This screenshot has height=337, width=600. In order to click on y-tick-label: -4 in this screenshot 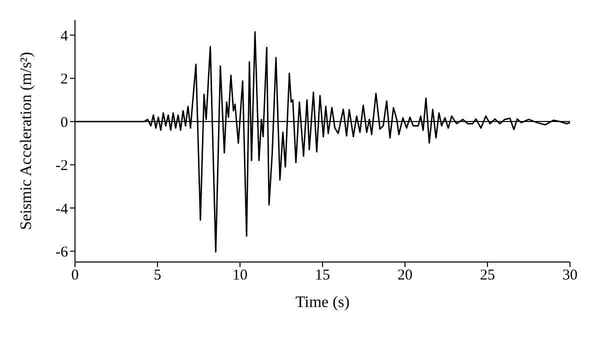, I will do `click(62, 209)`.